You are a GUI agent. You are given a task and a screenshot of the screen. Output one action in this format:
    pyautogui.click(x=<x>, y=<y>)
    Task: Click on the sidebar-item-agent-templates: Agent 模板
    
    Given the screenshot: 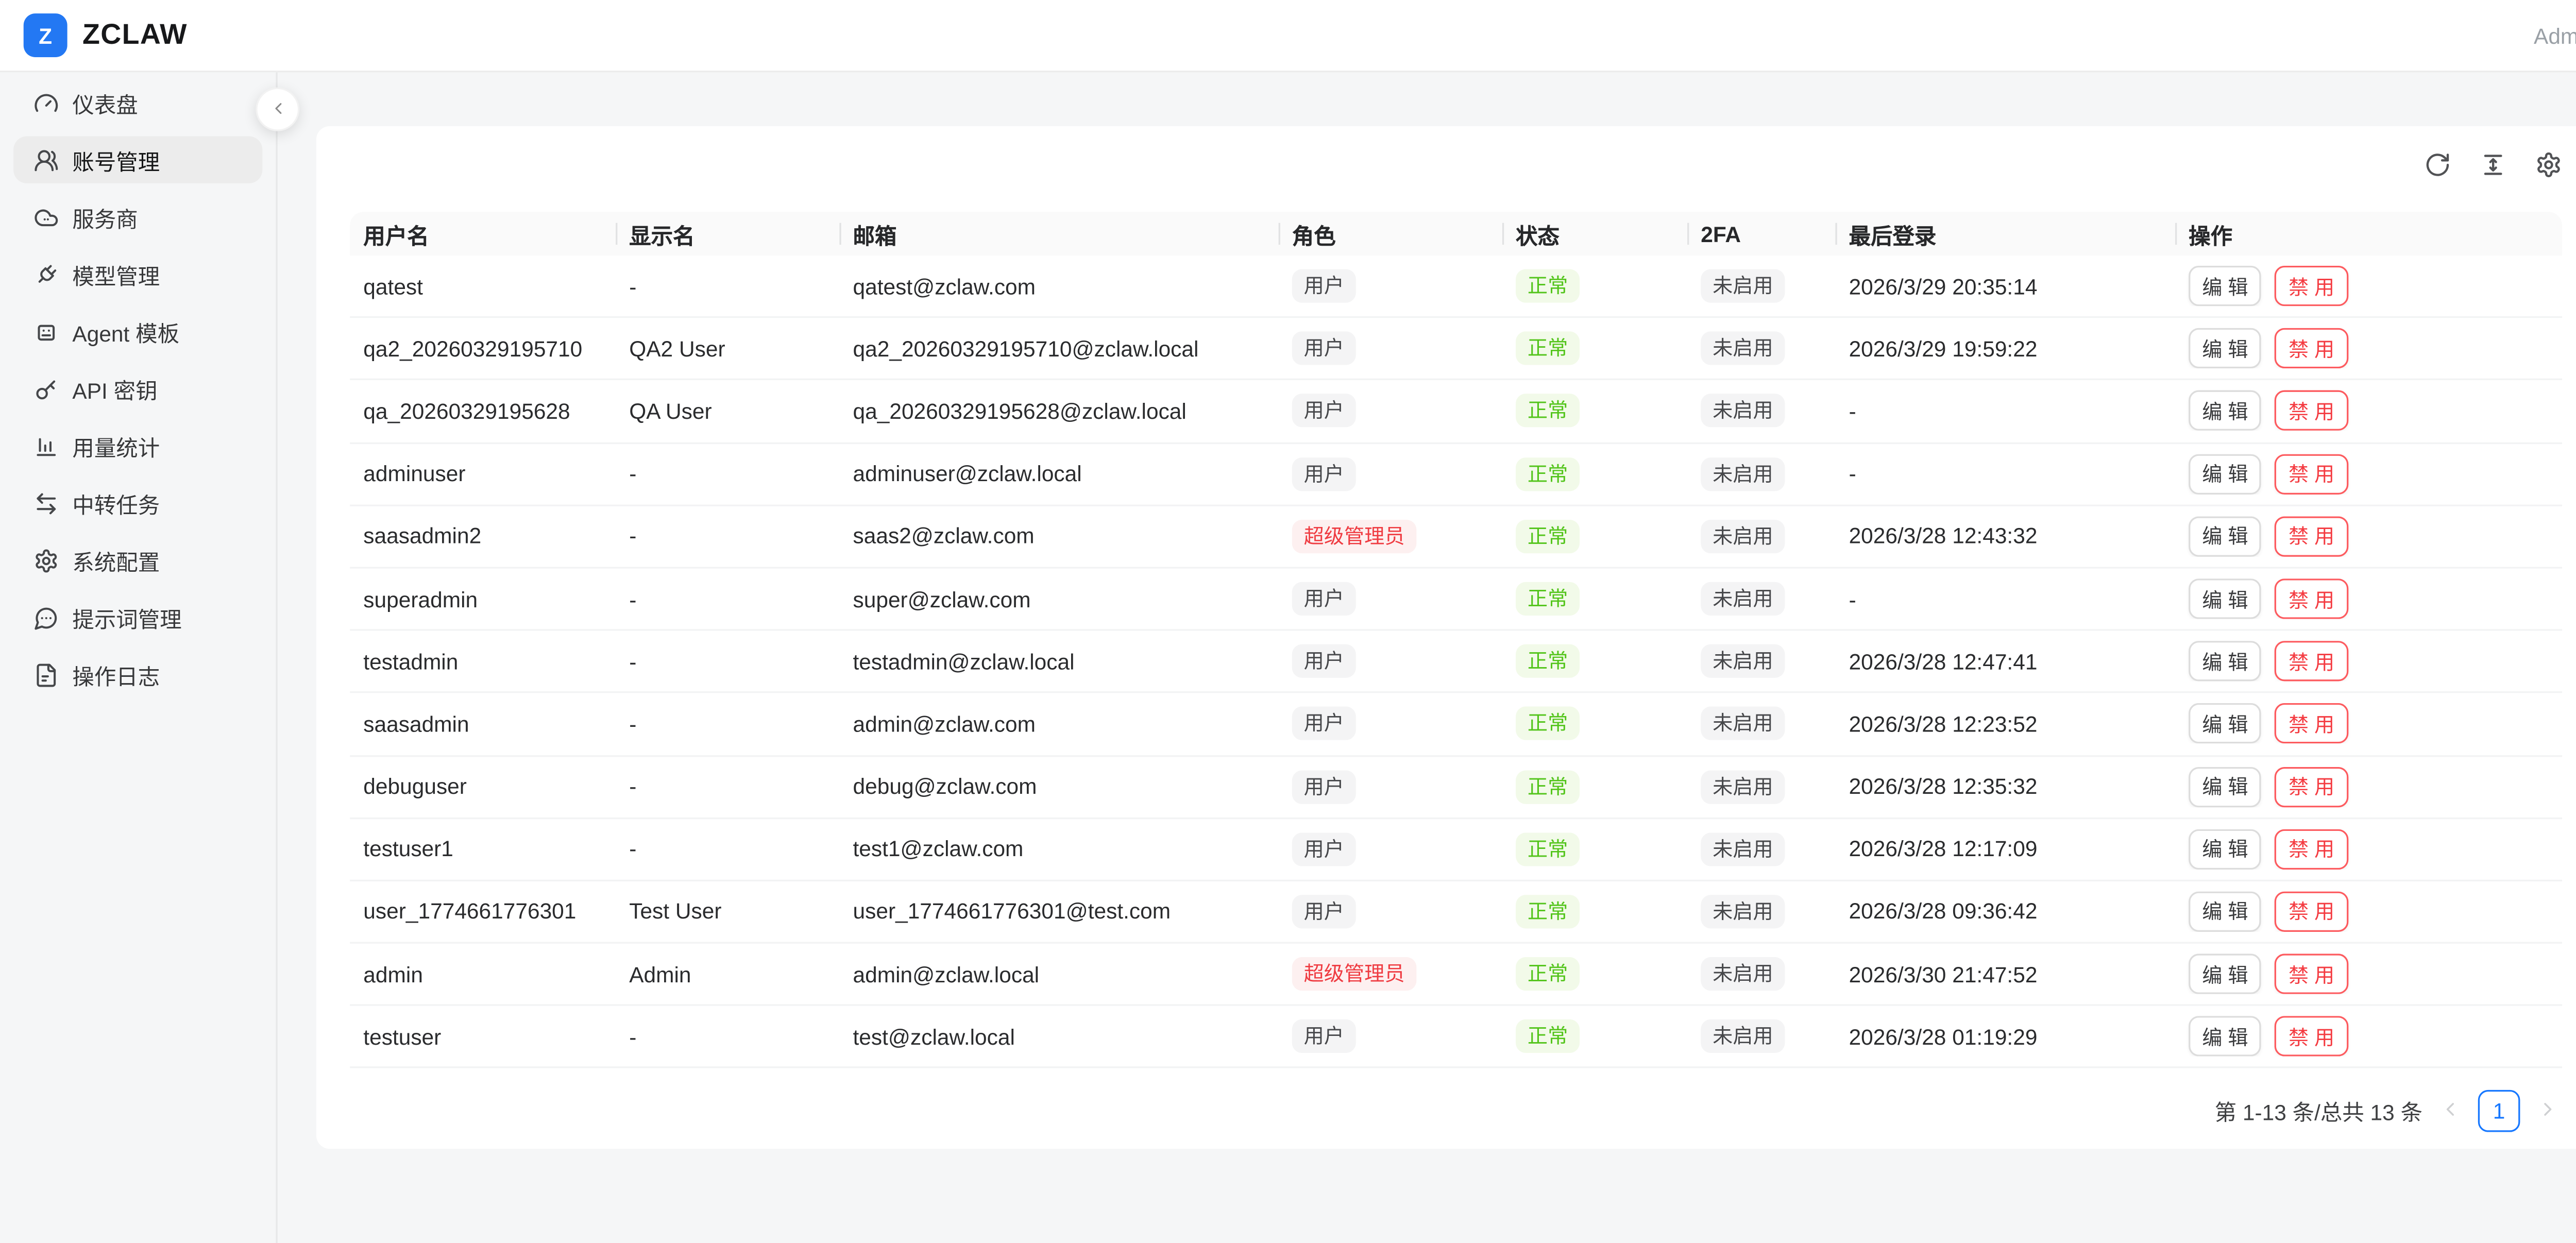 What is the action you would take?
    pyautogui.click(x=137, y=331)
    